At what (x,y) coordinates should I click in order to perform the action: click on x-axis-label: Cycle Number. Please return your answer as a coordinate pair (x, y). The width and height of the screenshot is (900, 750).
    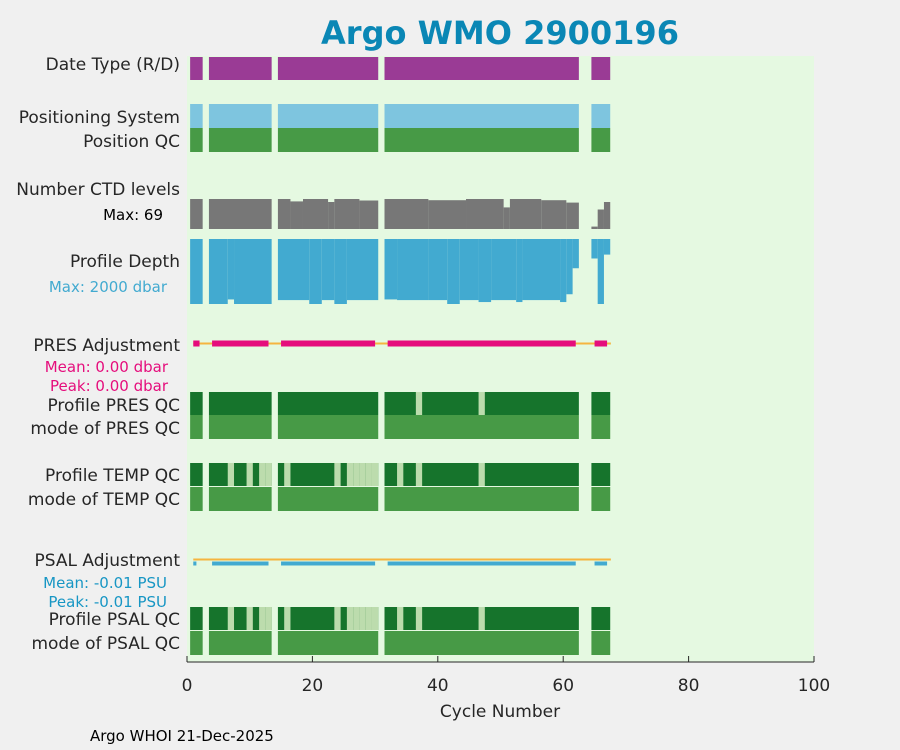
    Looking at the image, I should click on (500, 712).